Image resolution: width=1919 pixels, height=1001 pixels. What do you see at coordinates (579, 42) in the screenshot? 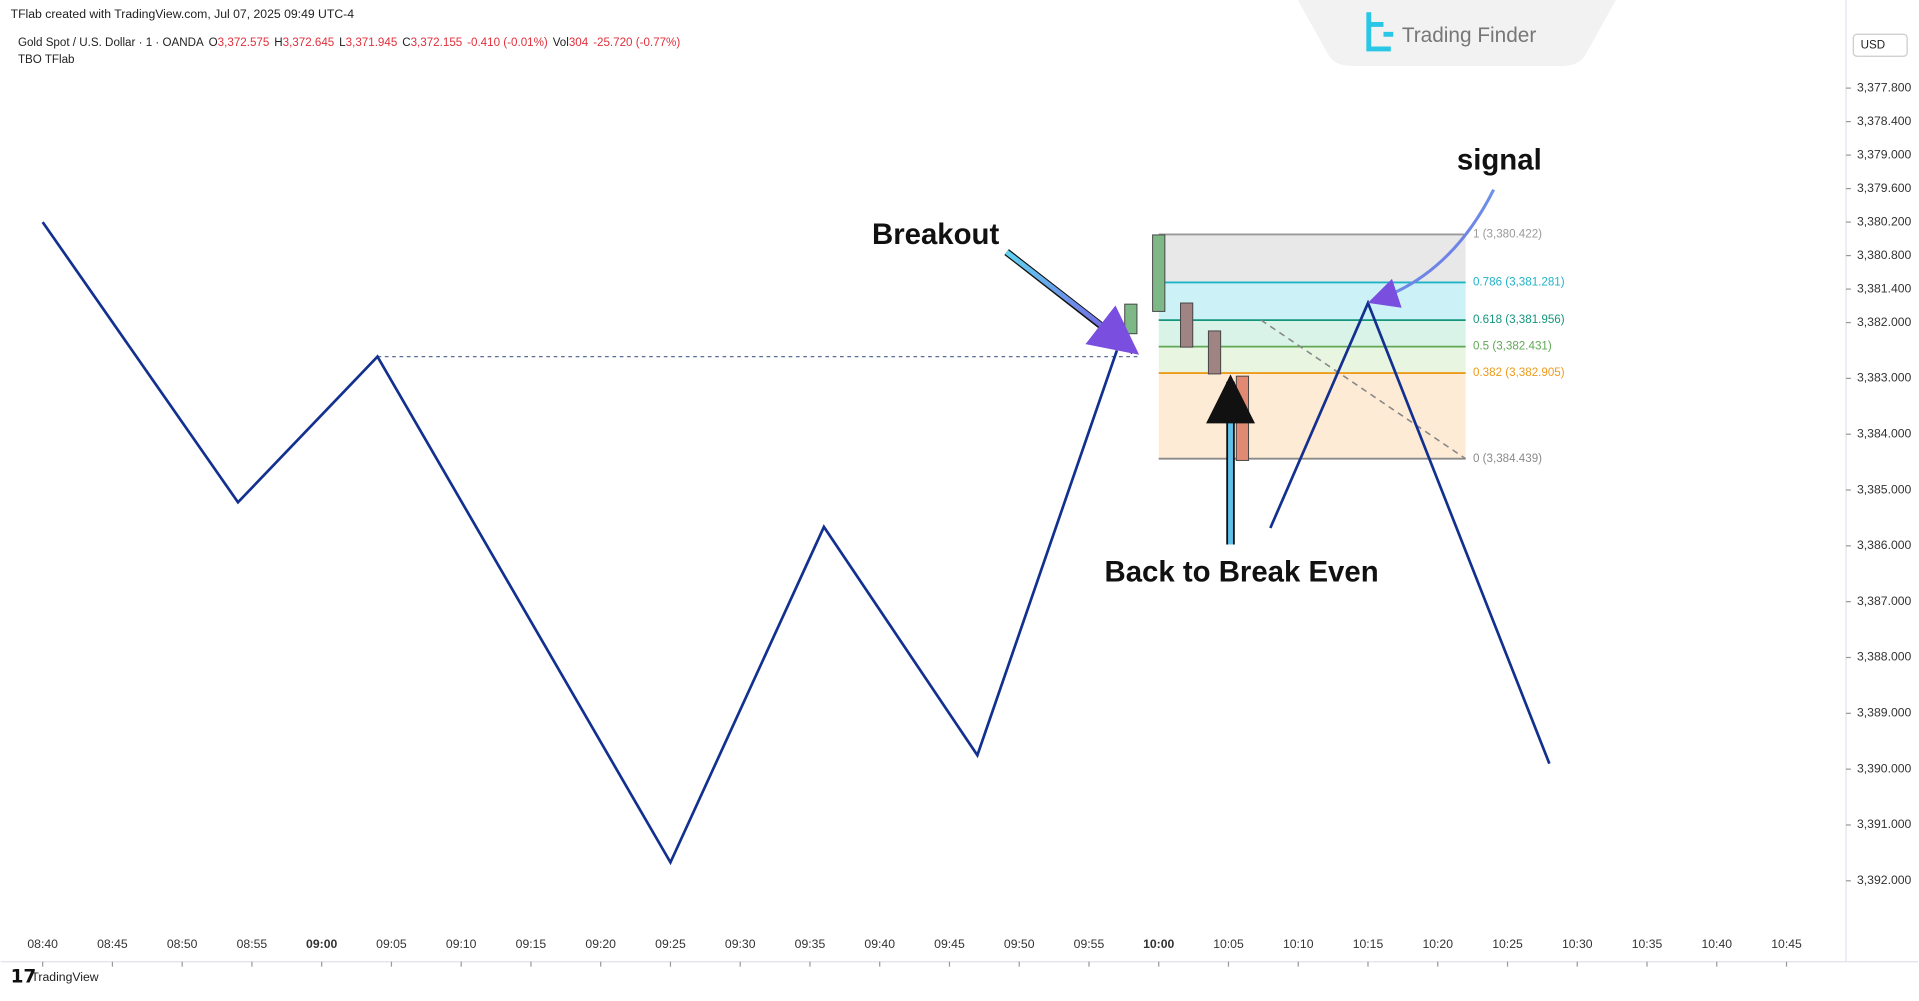
I see `vol-value: 304` at bounding box center [579, 42].